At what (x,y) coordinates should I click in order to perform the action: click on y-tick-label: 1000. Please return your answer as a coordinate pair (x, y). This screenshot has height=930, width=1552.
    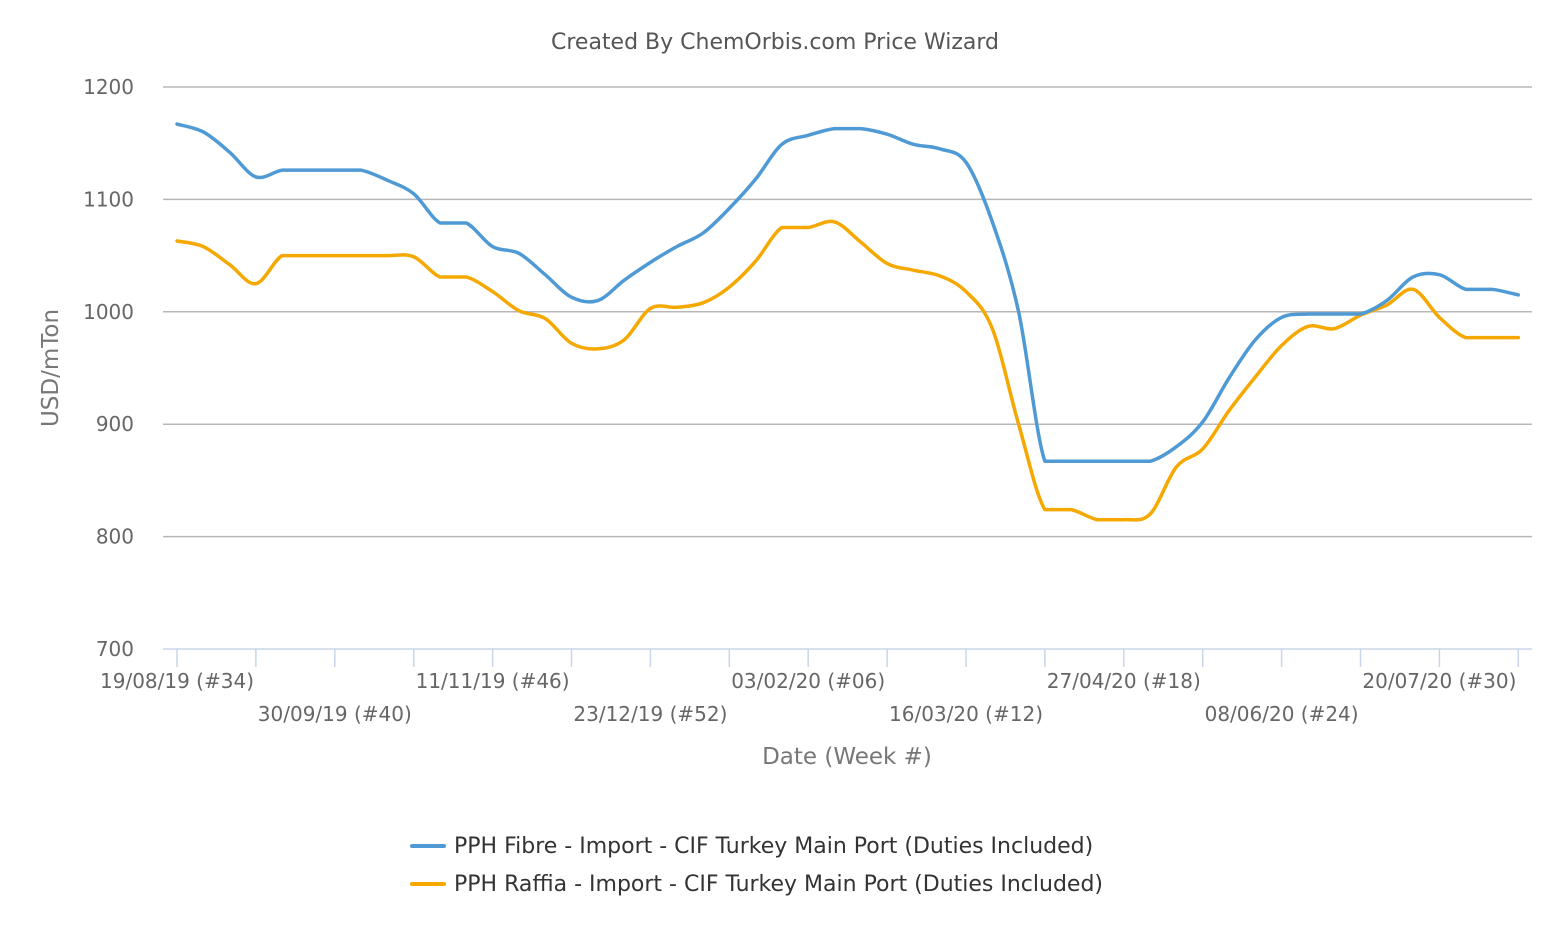
    Looking at the image, I should click on (108, 312).